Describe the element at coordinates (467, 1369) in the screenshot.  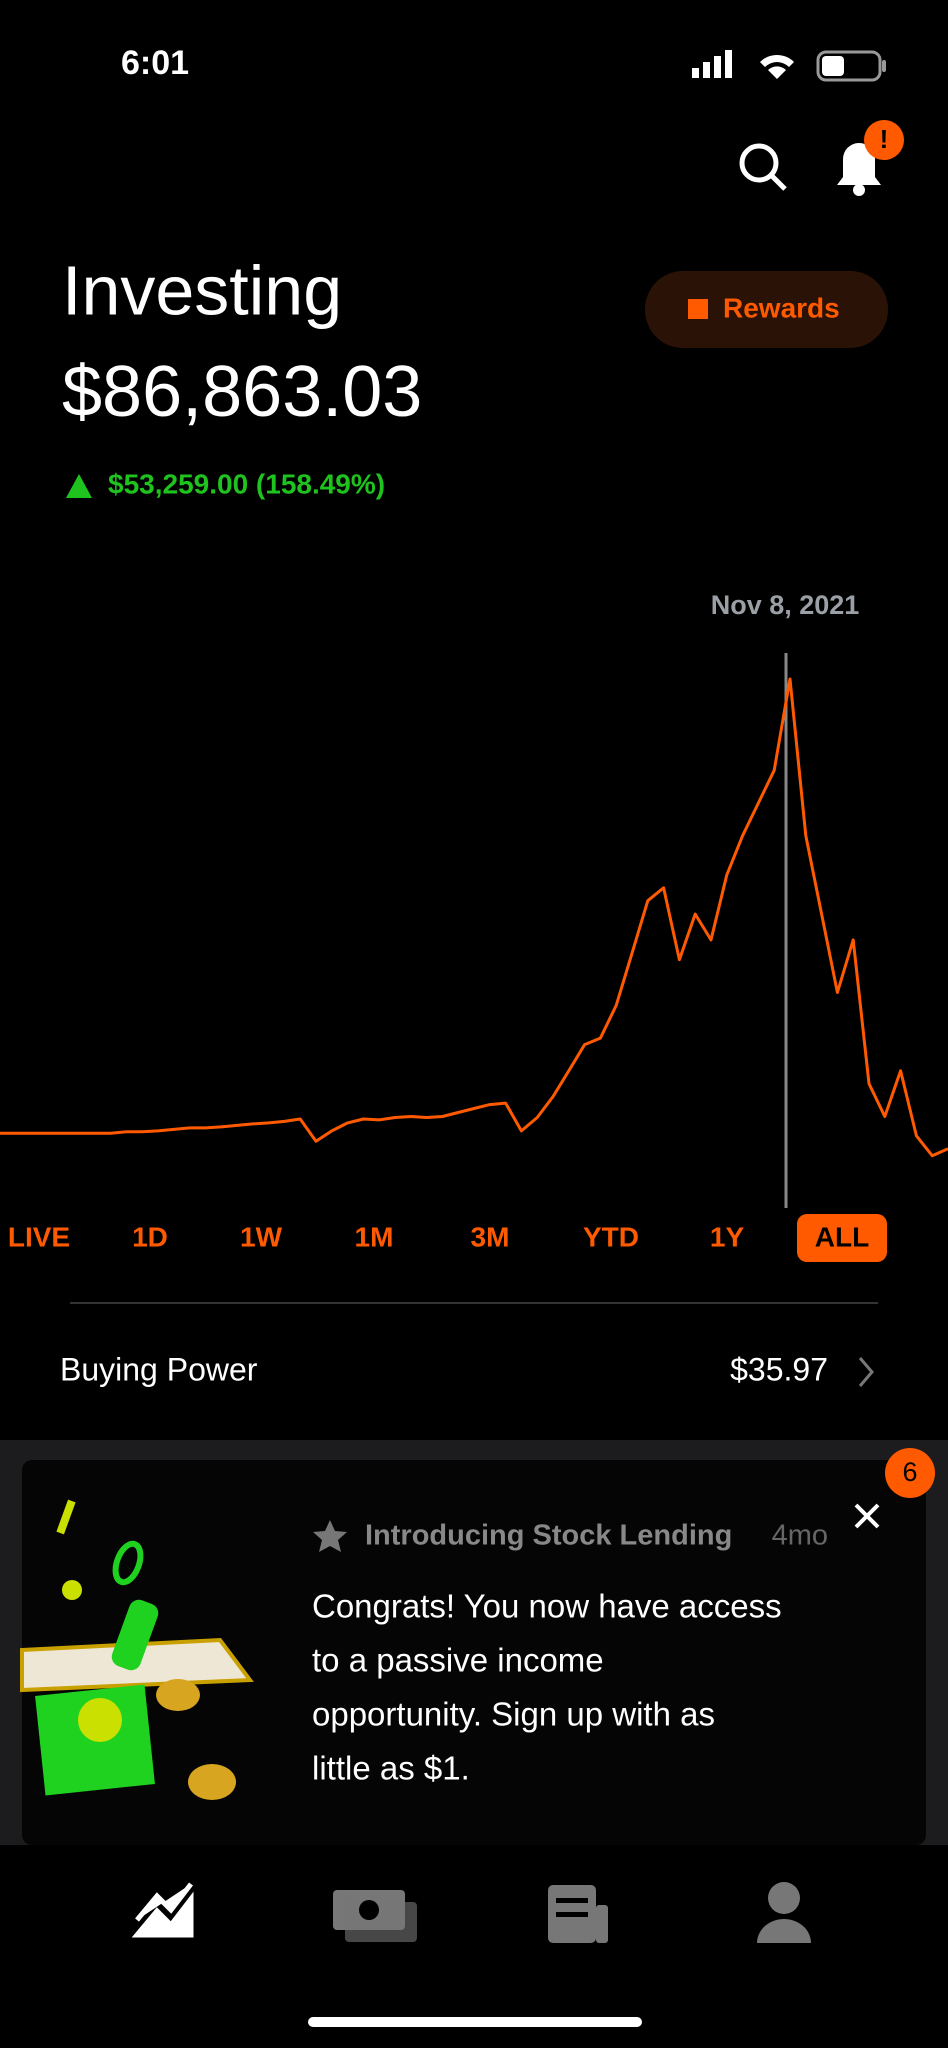
I see `buying-power-row: Buying Power $35.97` at that location.